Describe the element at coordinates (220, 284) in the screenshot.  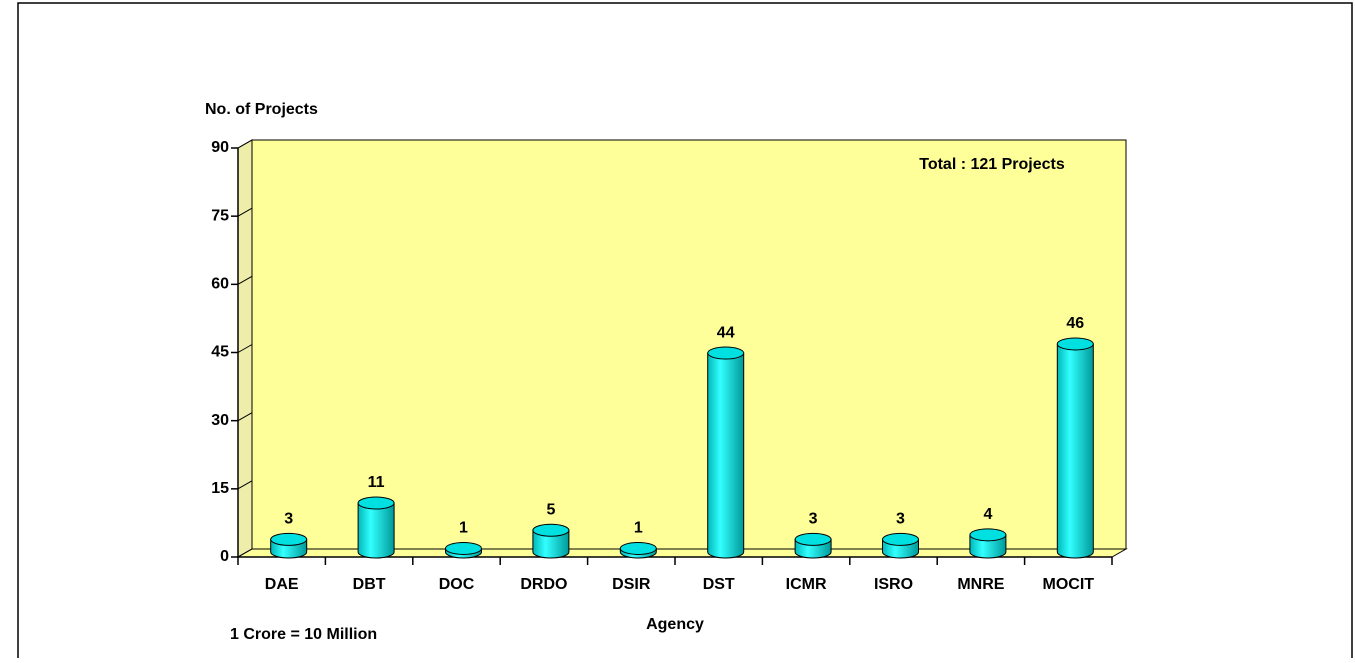
I see `y-tick-label: 60` at that location.